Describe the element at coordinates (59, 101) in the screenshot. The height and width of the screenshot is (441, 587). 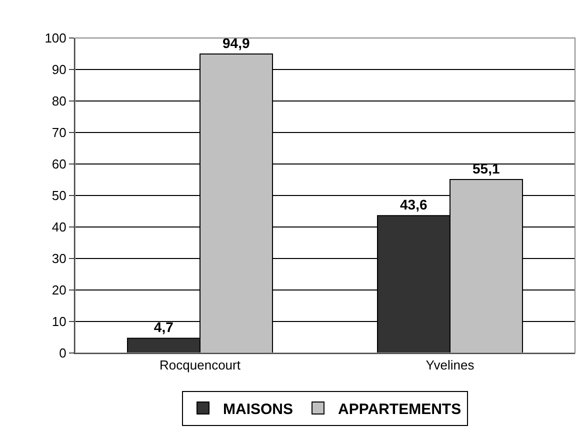
I see `y-tick-label: 80` at that location.